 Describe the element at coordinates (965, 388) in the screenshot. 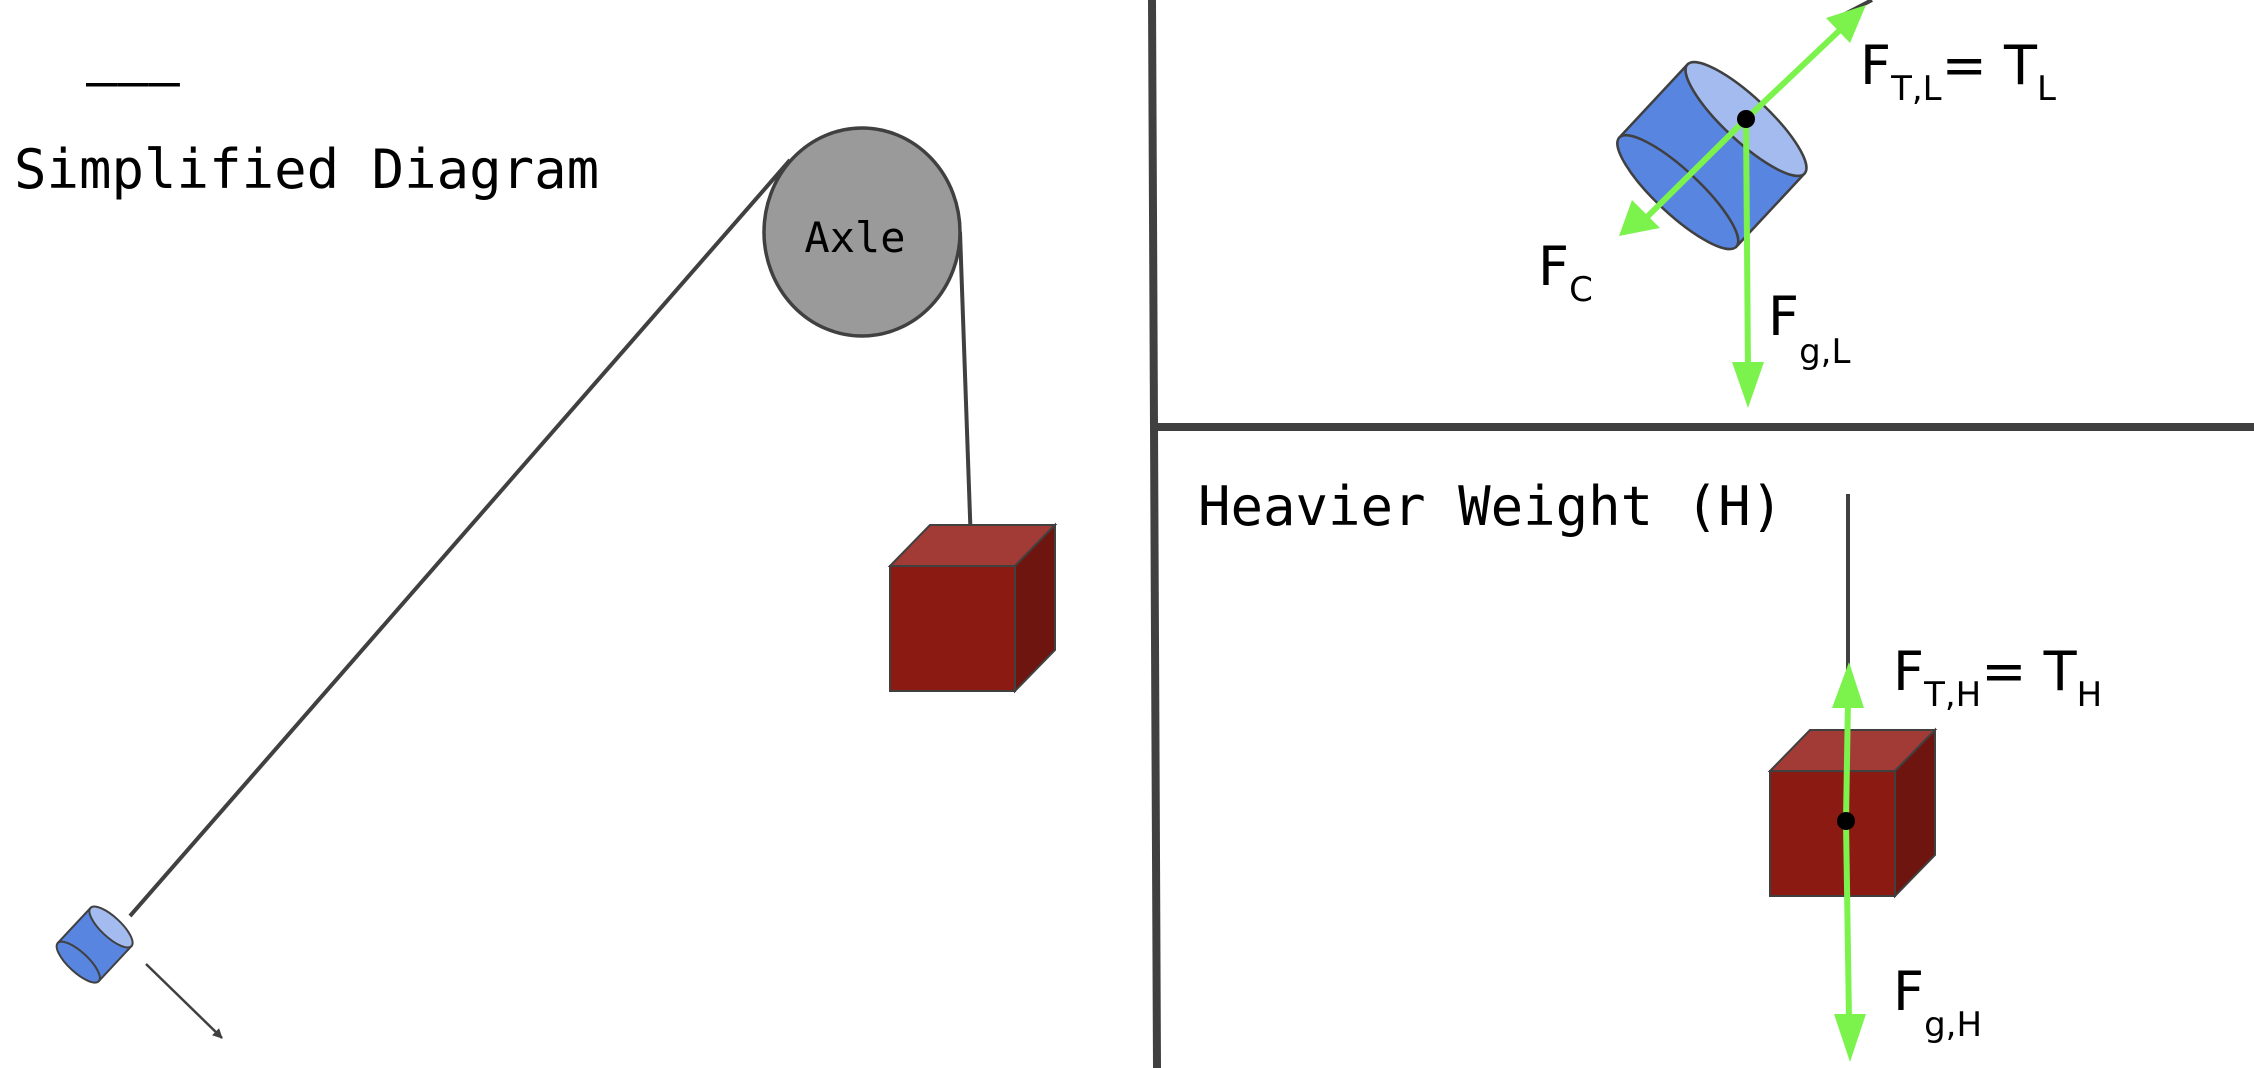

I see `rope-right` at that location.